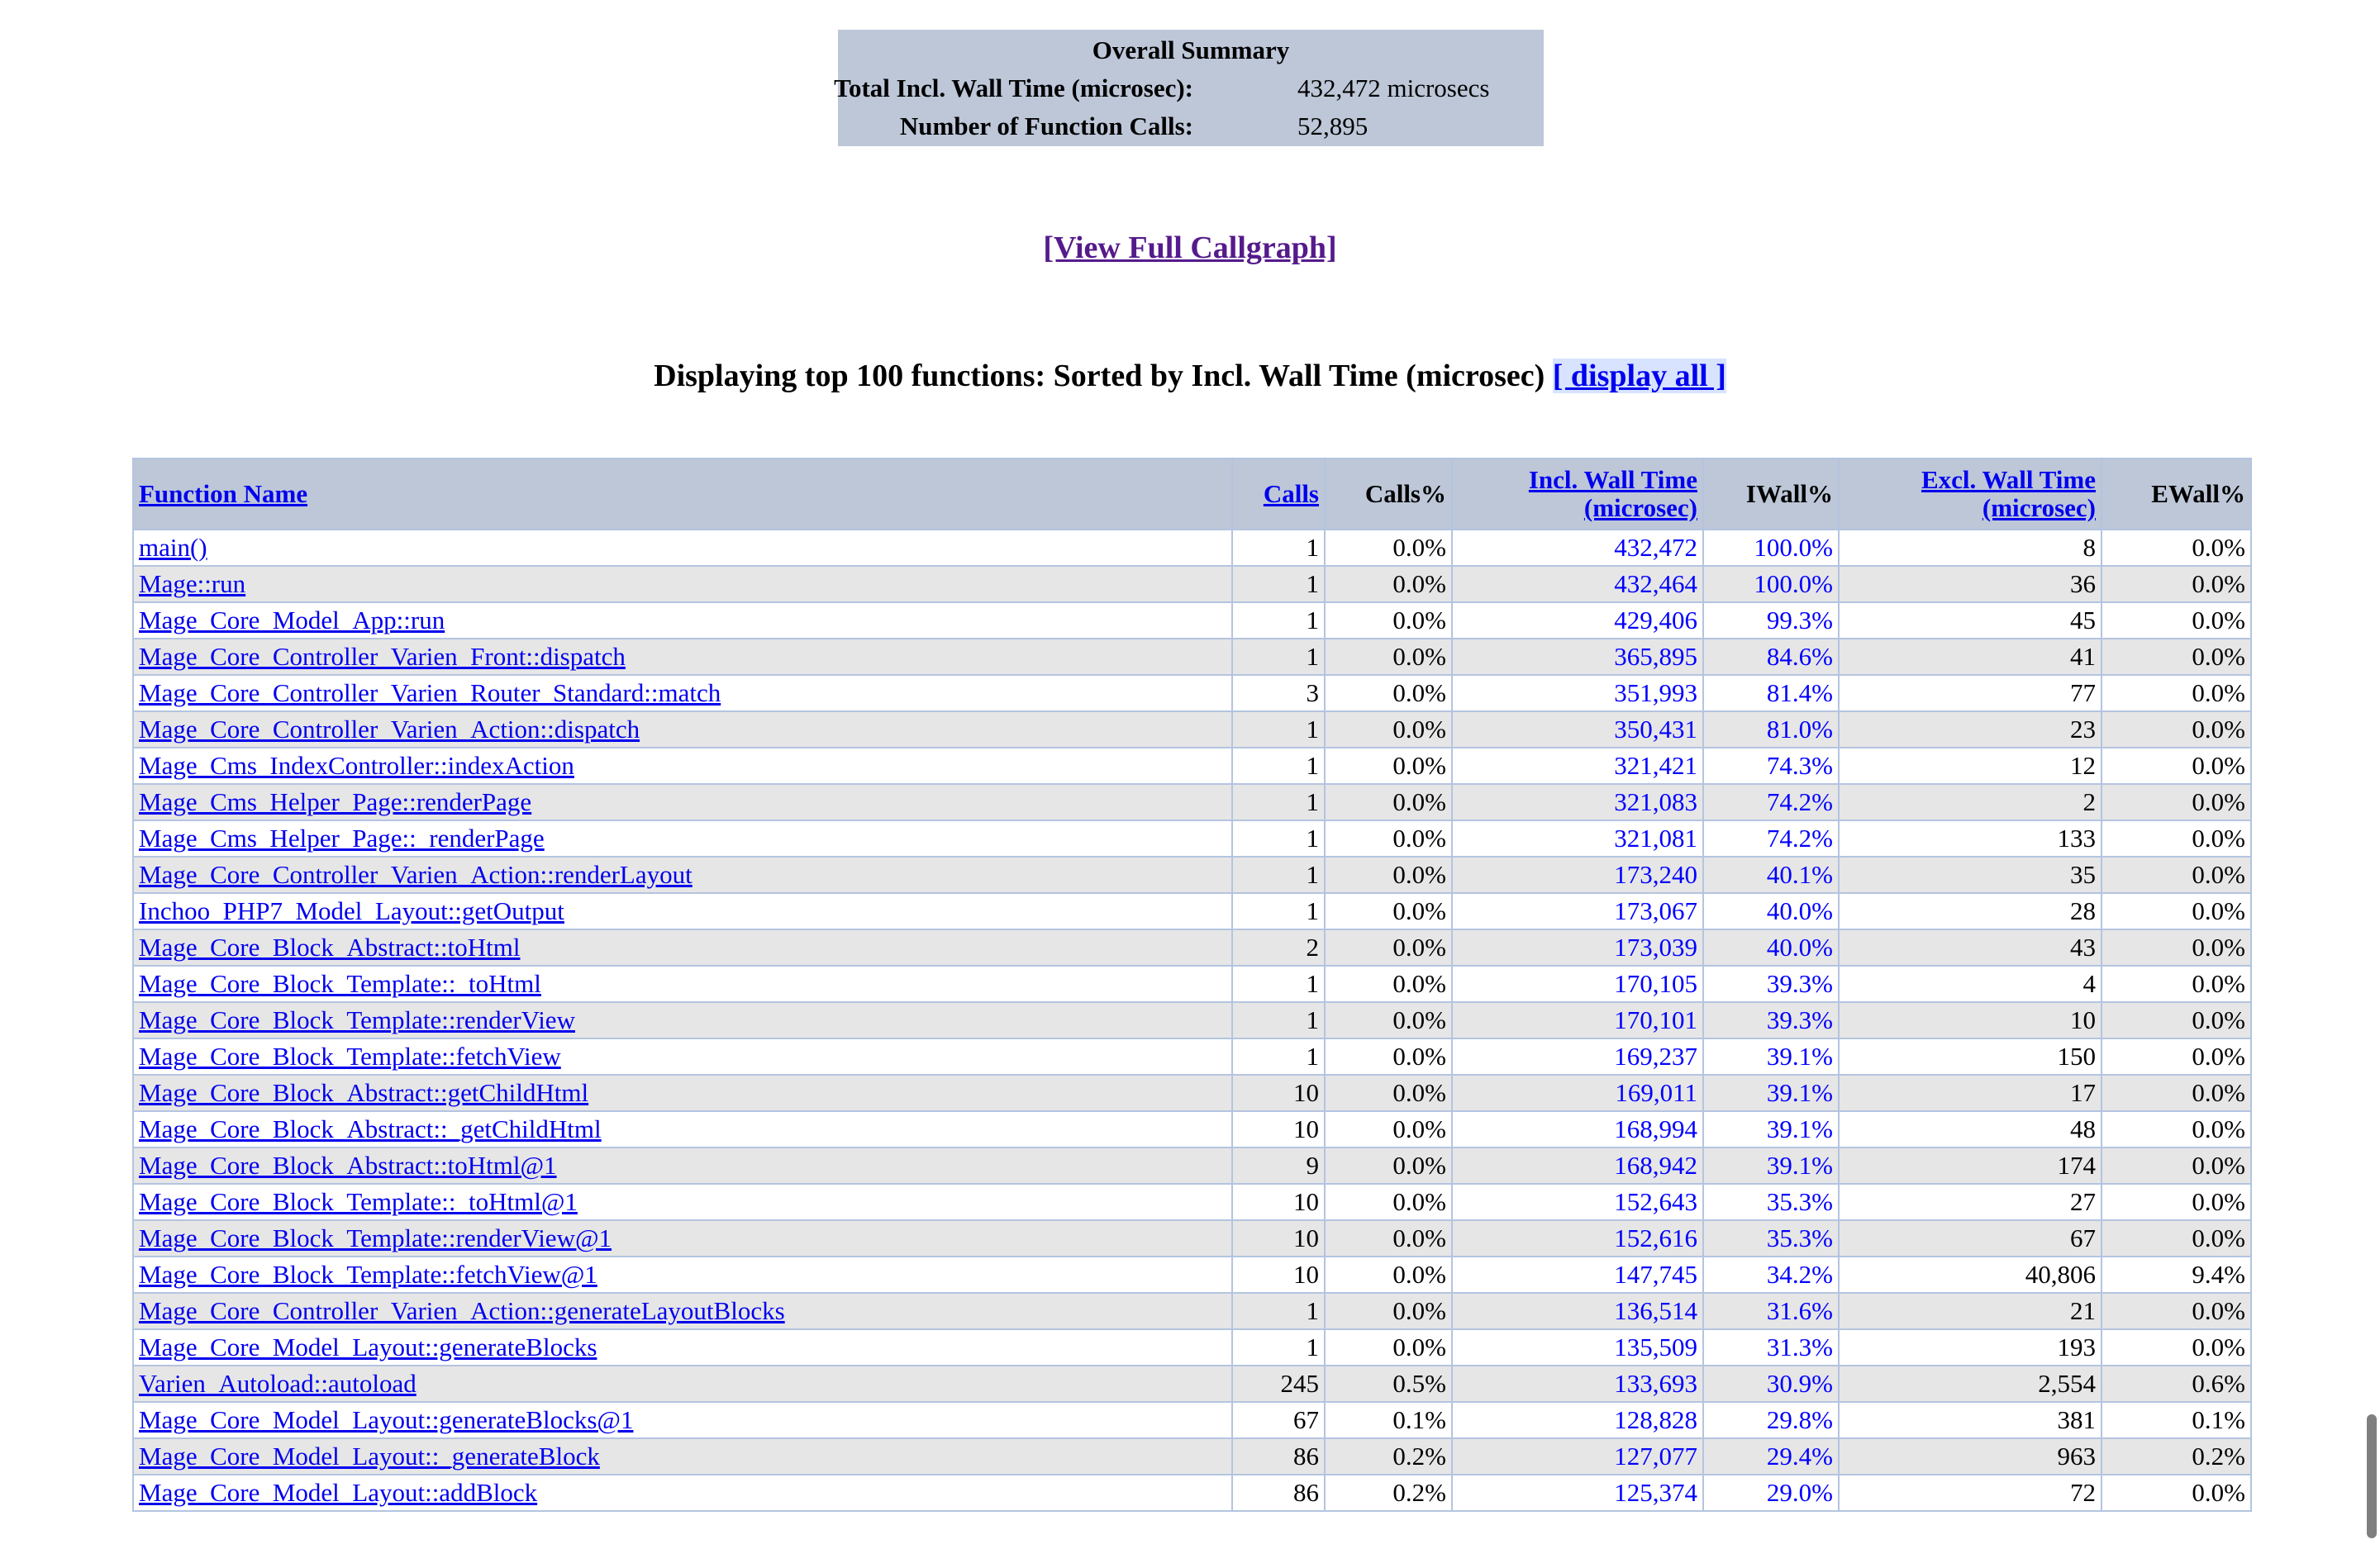 This screenshot has width=2380, height=1549. I want to click on incl-wall-cell: 351,993, so click(1577, 693).